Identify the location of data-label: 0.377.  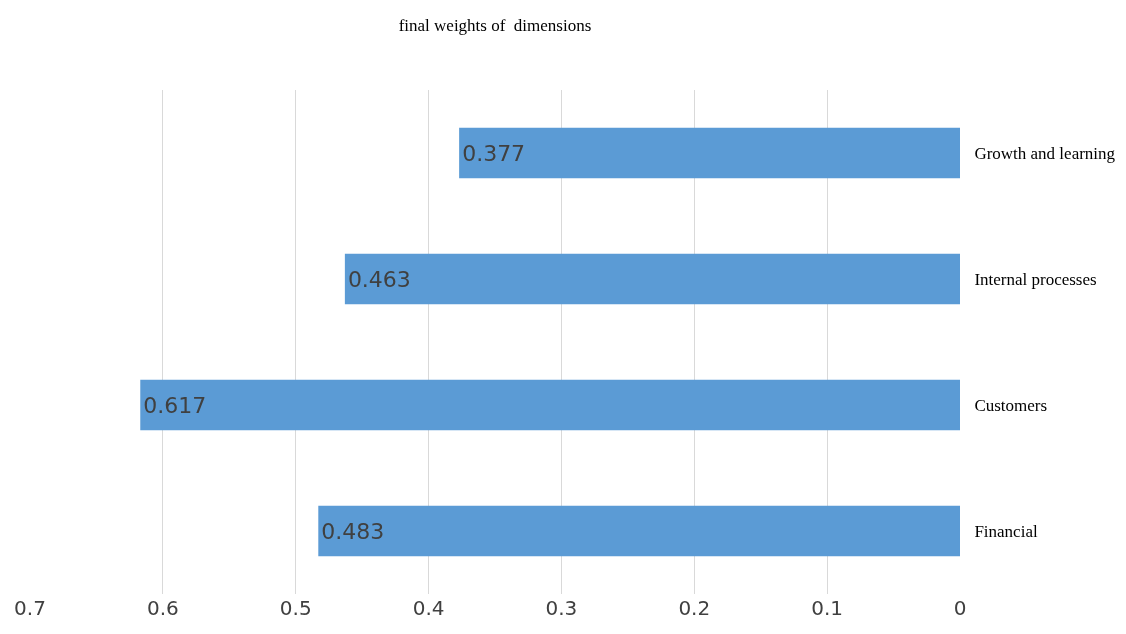
(494, 153).